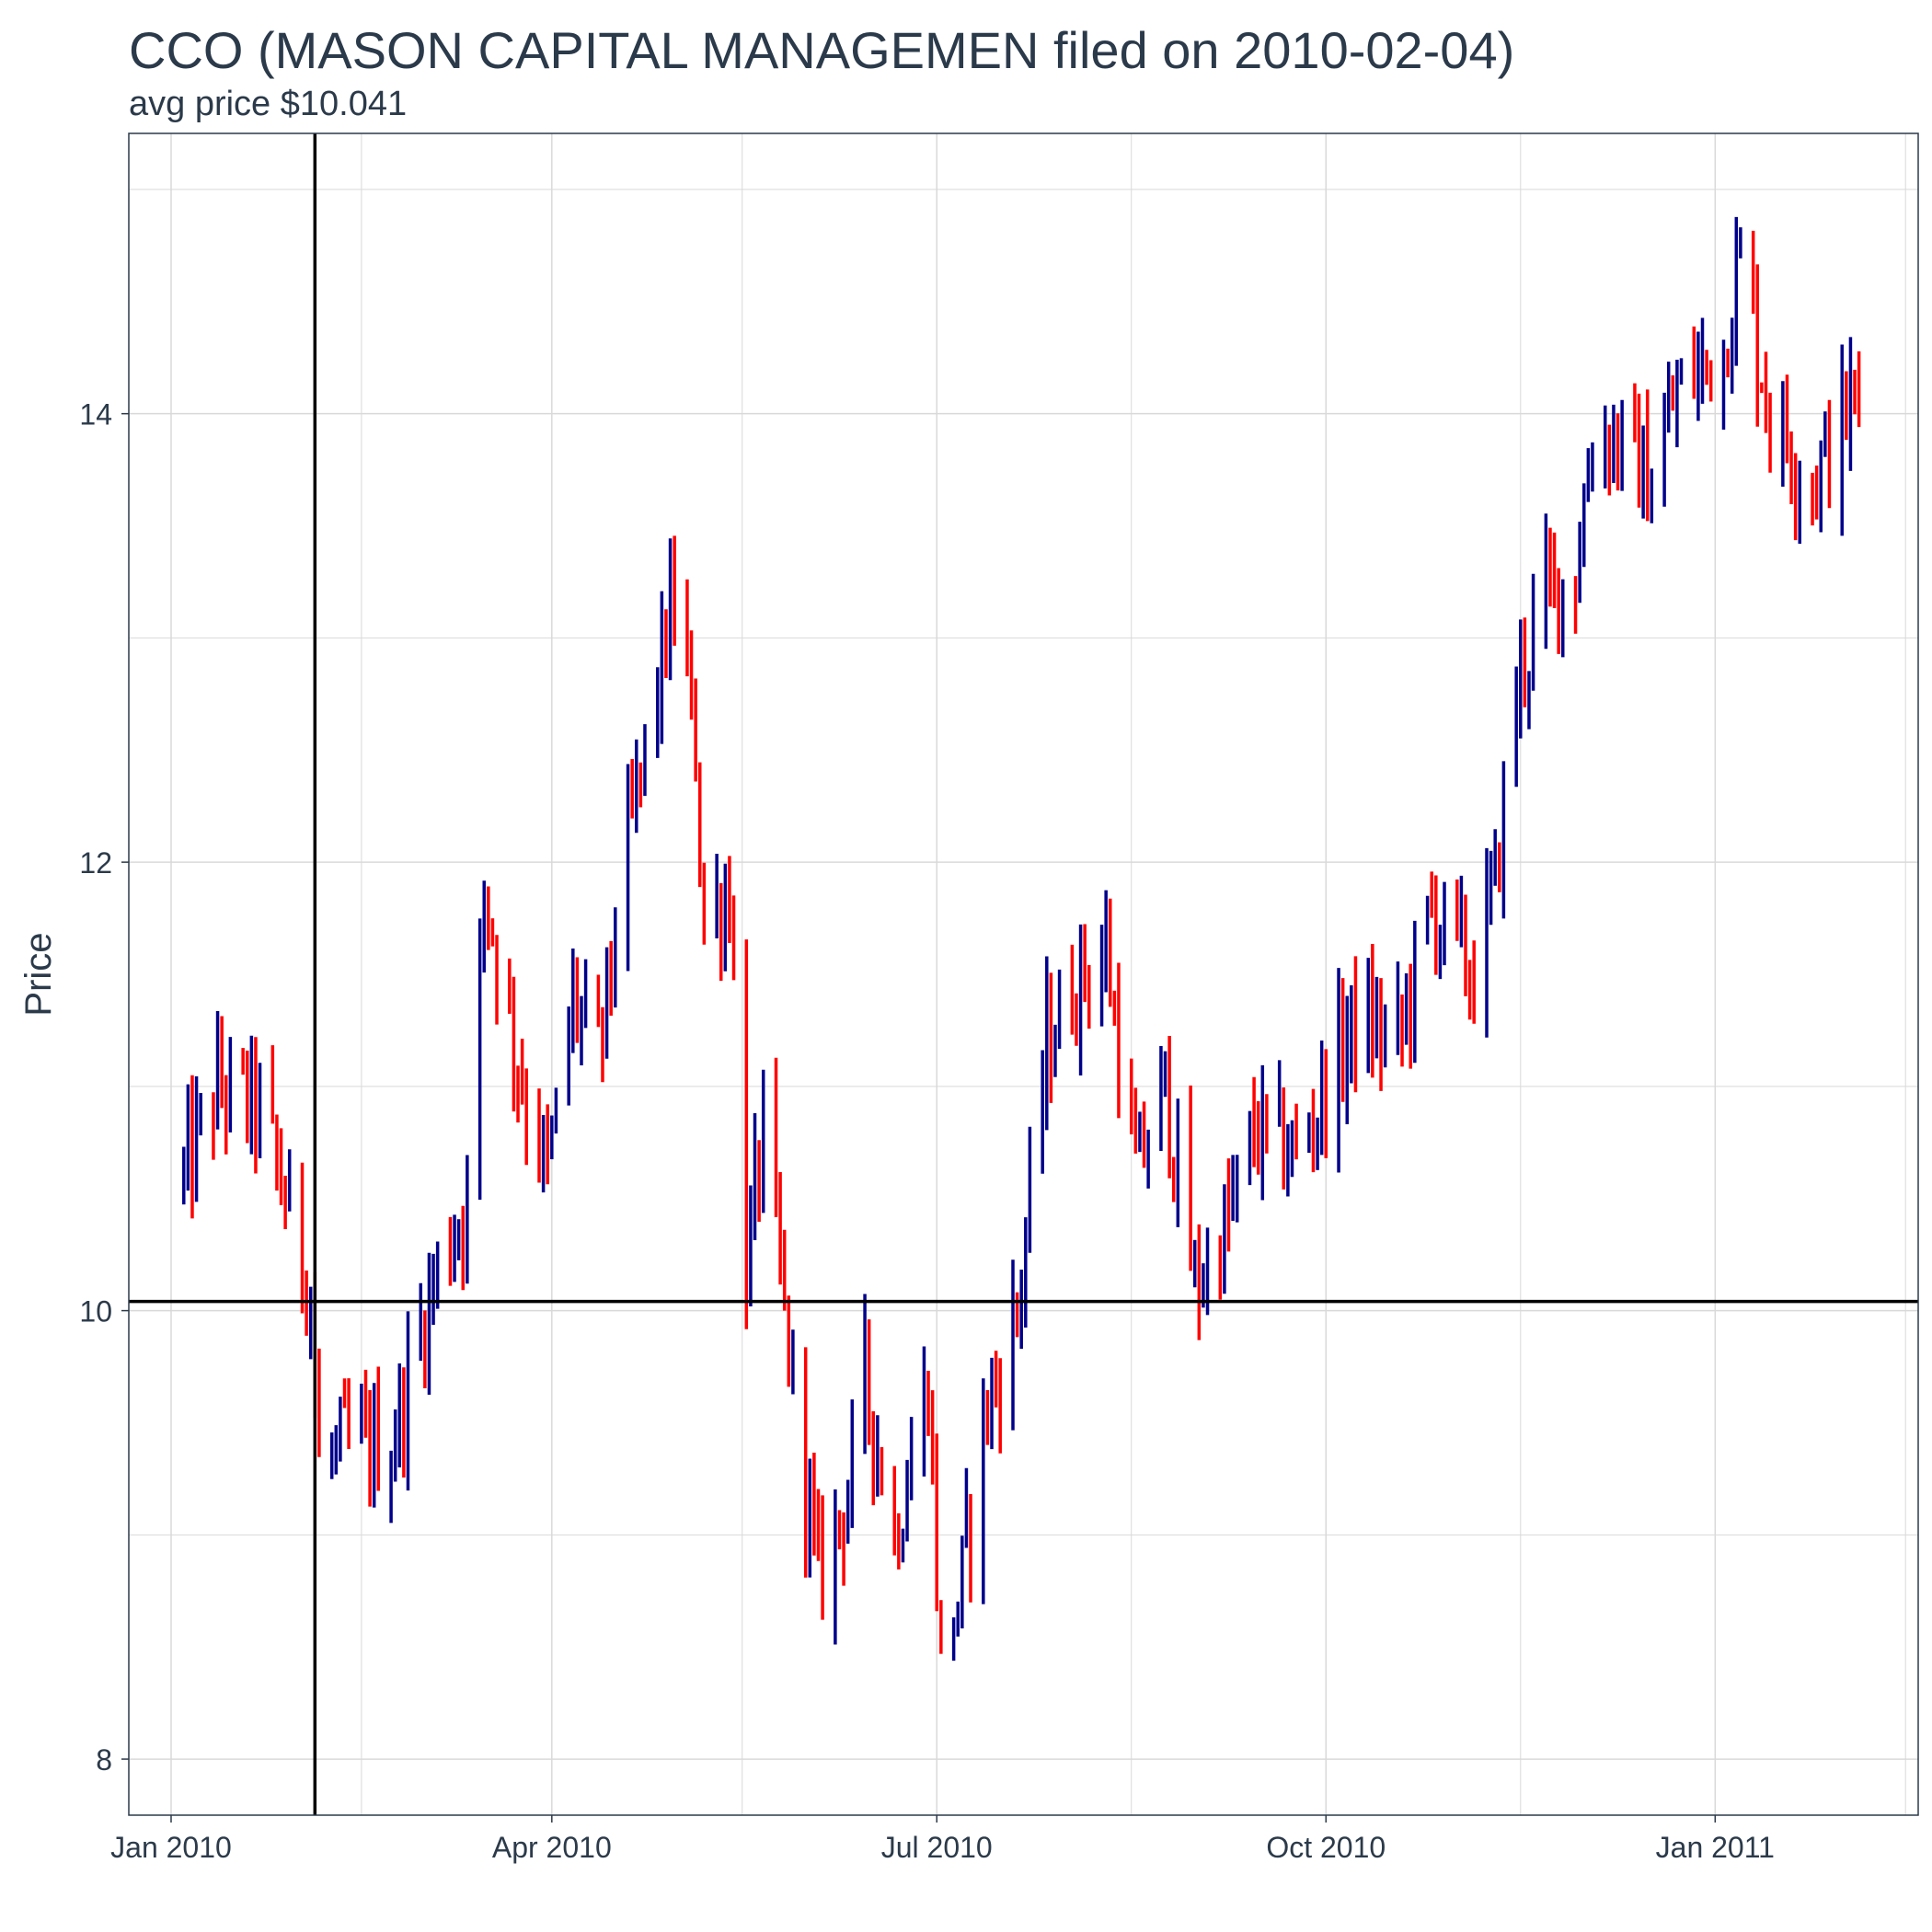 This screenshot has width=1932, height=1932. I want to click on y-tick-label: 14, so click(95, 414).